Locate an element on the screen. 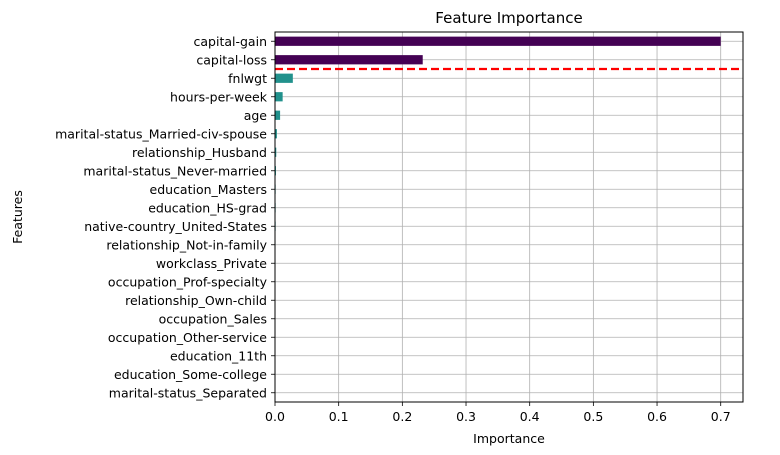 The width and height of the screenshot is (780, 455). x-tick-label: 0.2 is located at coordinates (402, 416).